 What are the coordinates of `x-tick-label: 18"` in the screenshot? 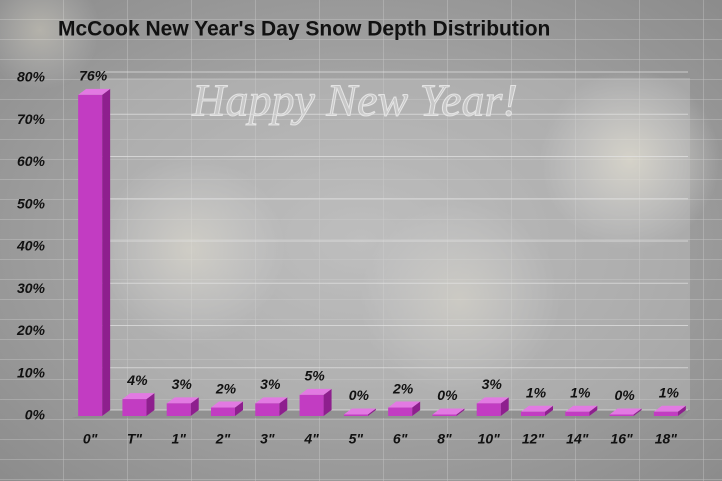 It's located at (666, 439).